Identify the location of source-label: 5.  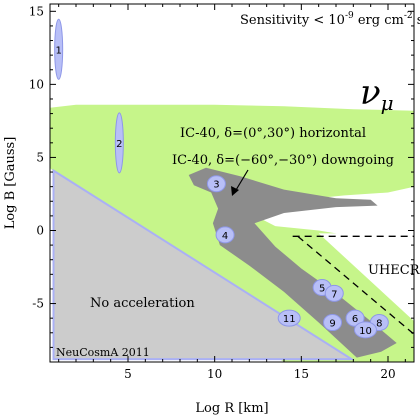
(322, 288).